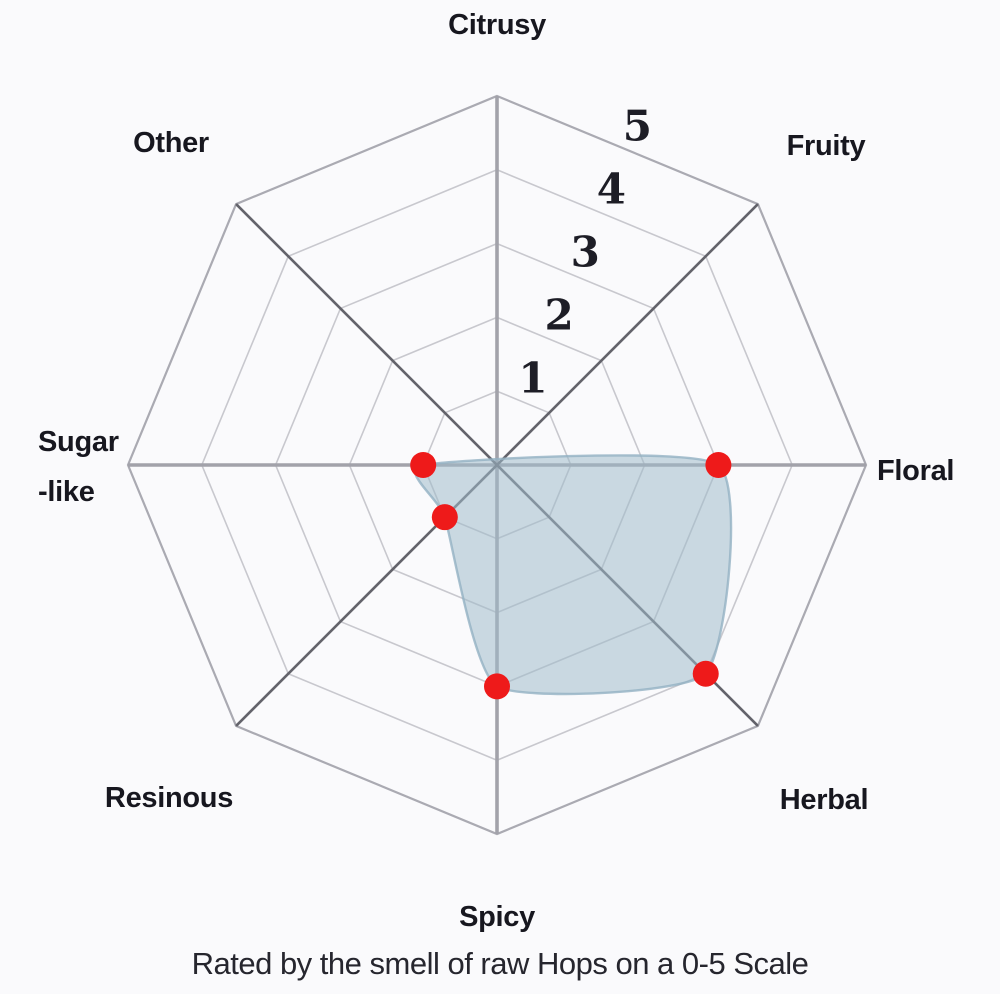 The image size is (1000, 994). Describe the element at coordinates (915, 471) in the screenshot. I see `axis-label-floral: Floral` at that location.